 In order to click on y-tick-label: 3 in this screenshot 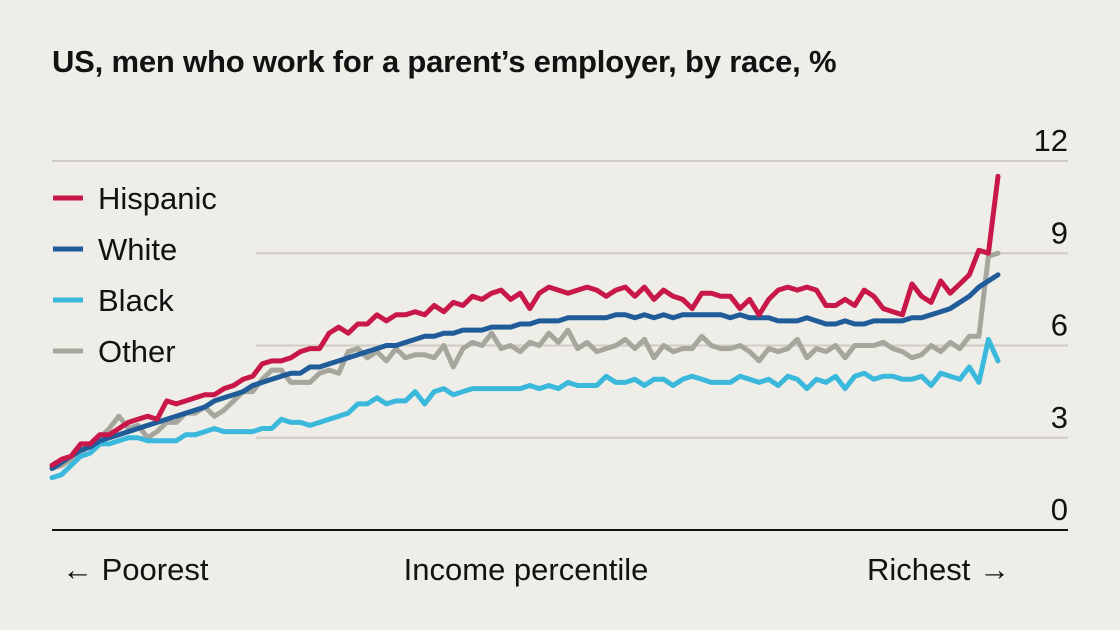, I will do `click(1059, 417)`.